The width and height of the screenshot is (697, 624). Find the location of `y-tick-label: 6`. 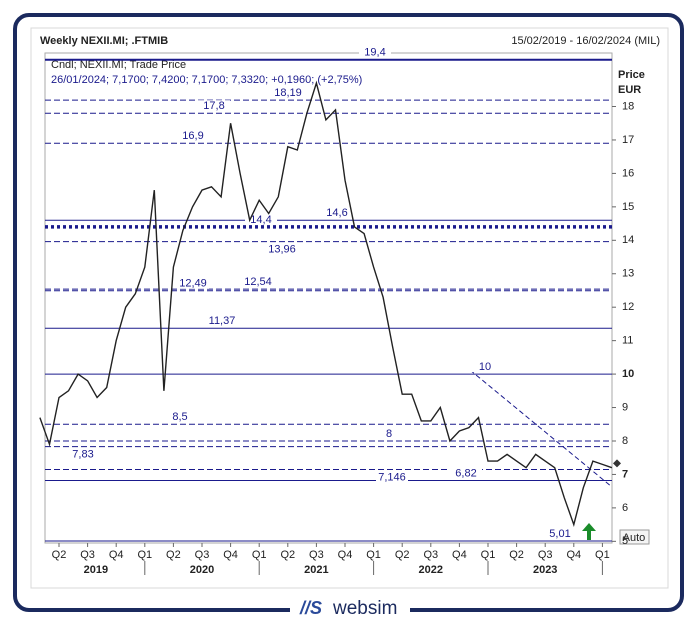

y-tick-label: 6 is located at coordinates (625, 508).